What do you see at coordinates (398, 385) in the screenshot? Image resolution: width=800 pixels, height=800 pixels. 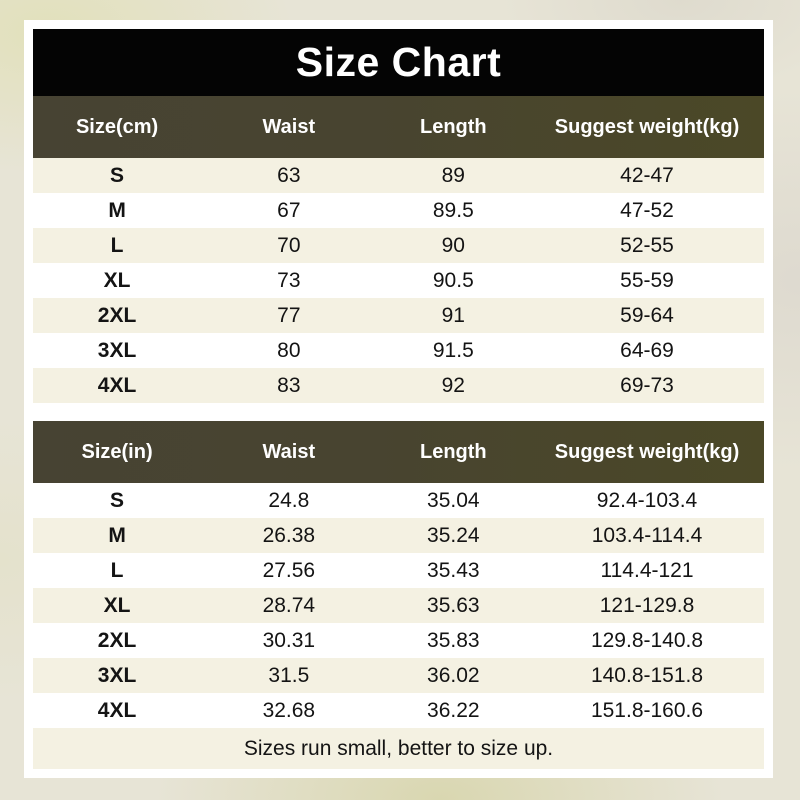 I see `table-row: 4XL 83 92 69-73` at bounding box center [398, 385].